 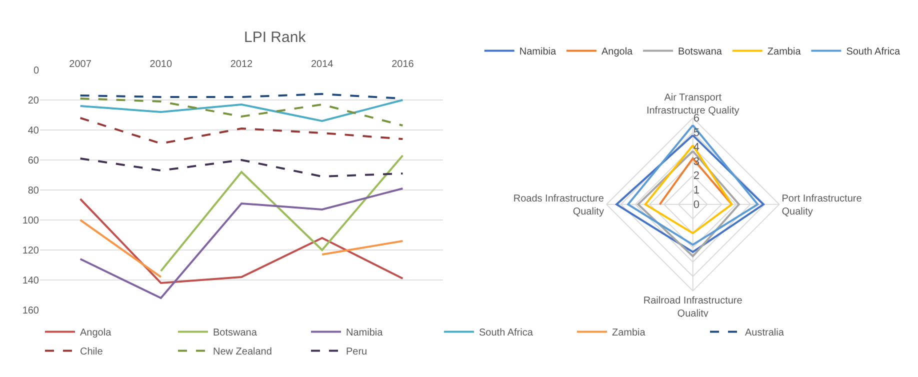 I want to click on x-tick-label: 2007, so click(x=80, y=64).